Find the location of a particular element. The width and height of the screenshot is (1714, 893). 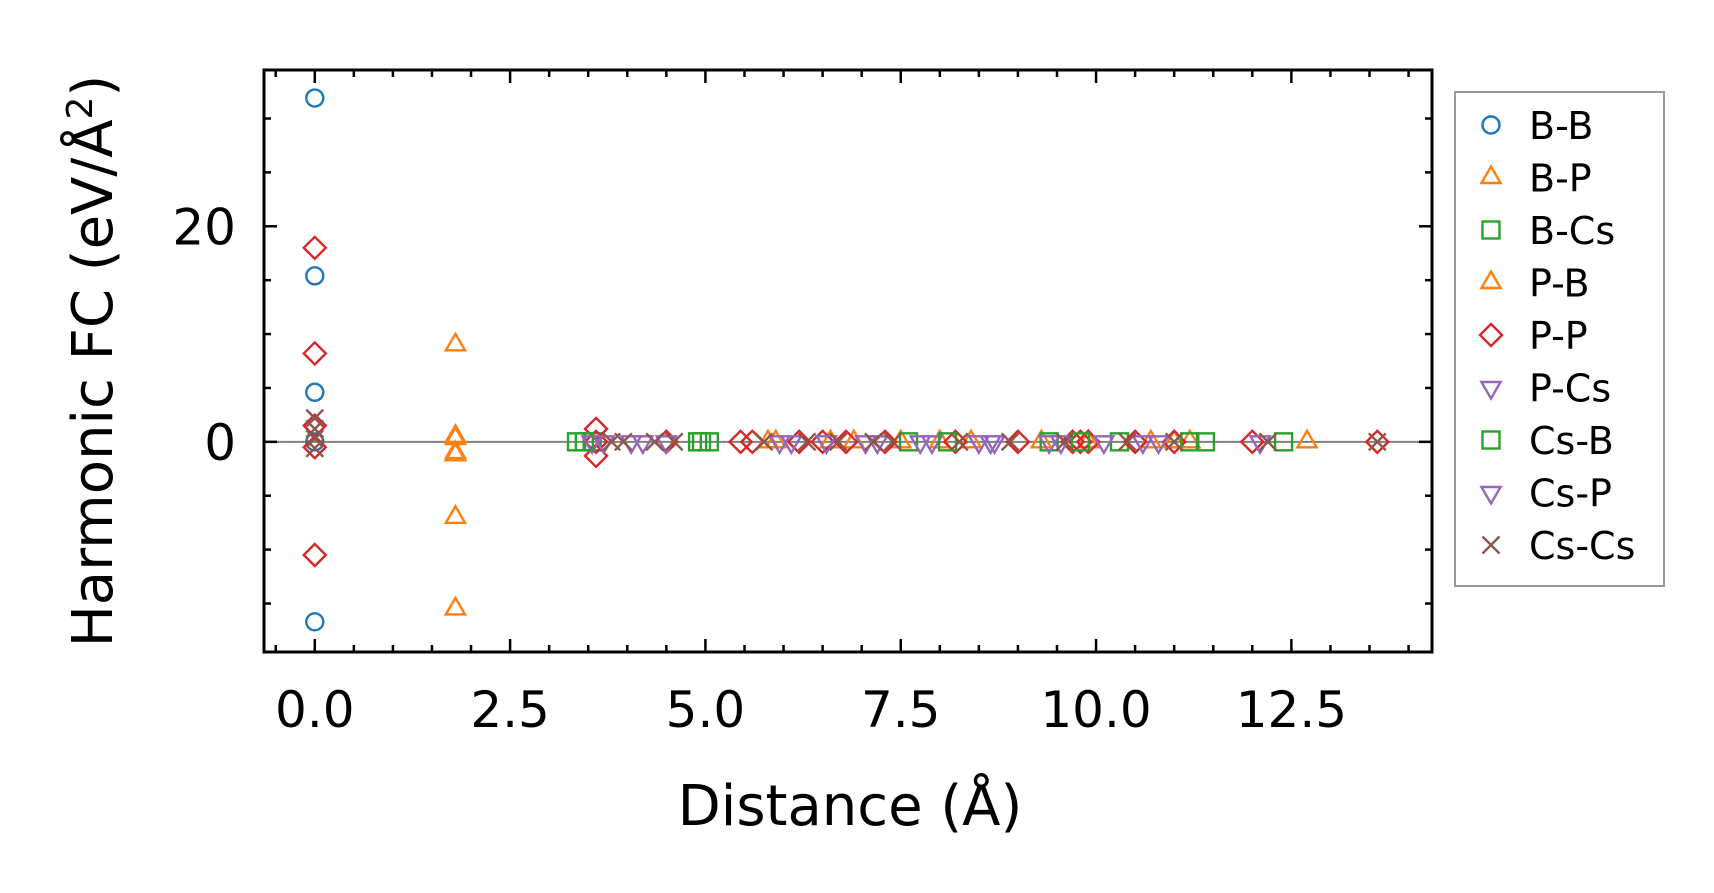

x-tick-label: 7.5 is located at coordinates (901, 710).